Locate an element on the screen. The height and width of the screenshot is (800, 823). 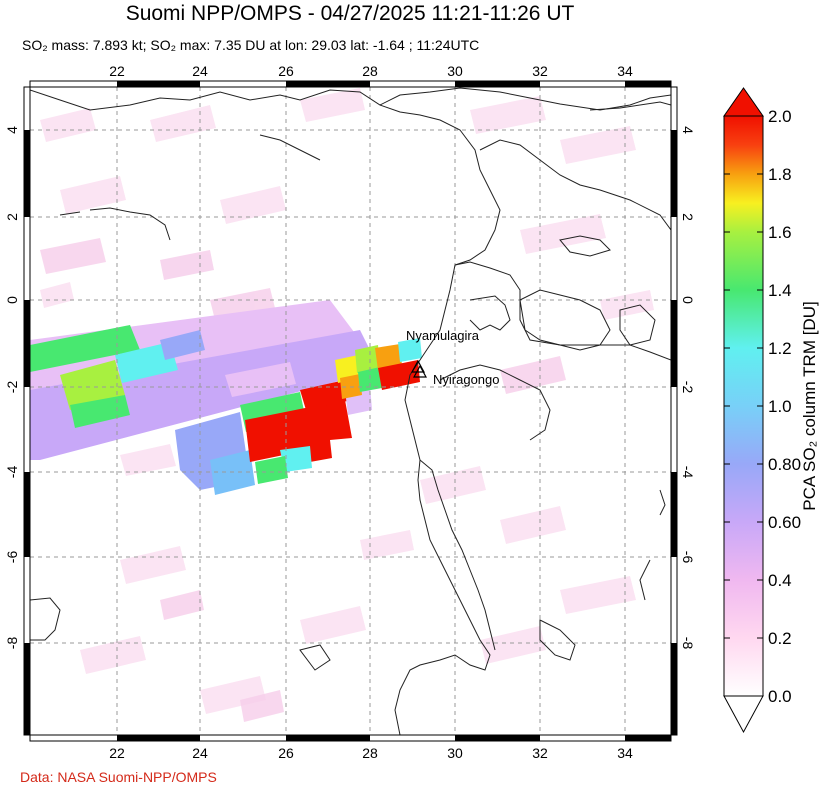
lat-tick-left: -8 is located at coordinates (12, 643).